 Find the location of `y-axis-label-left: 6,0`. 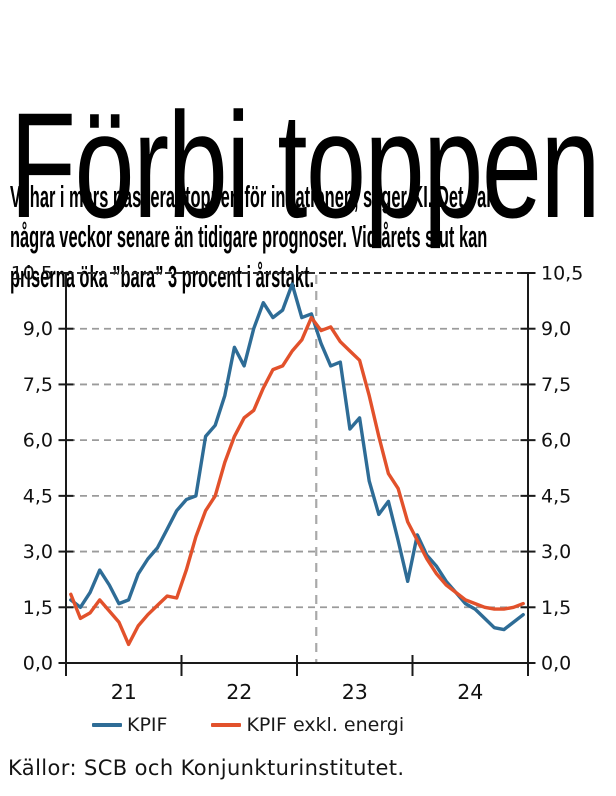

y-axis-label-left: 6,0 is located at coordinates (38, 441).